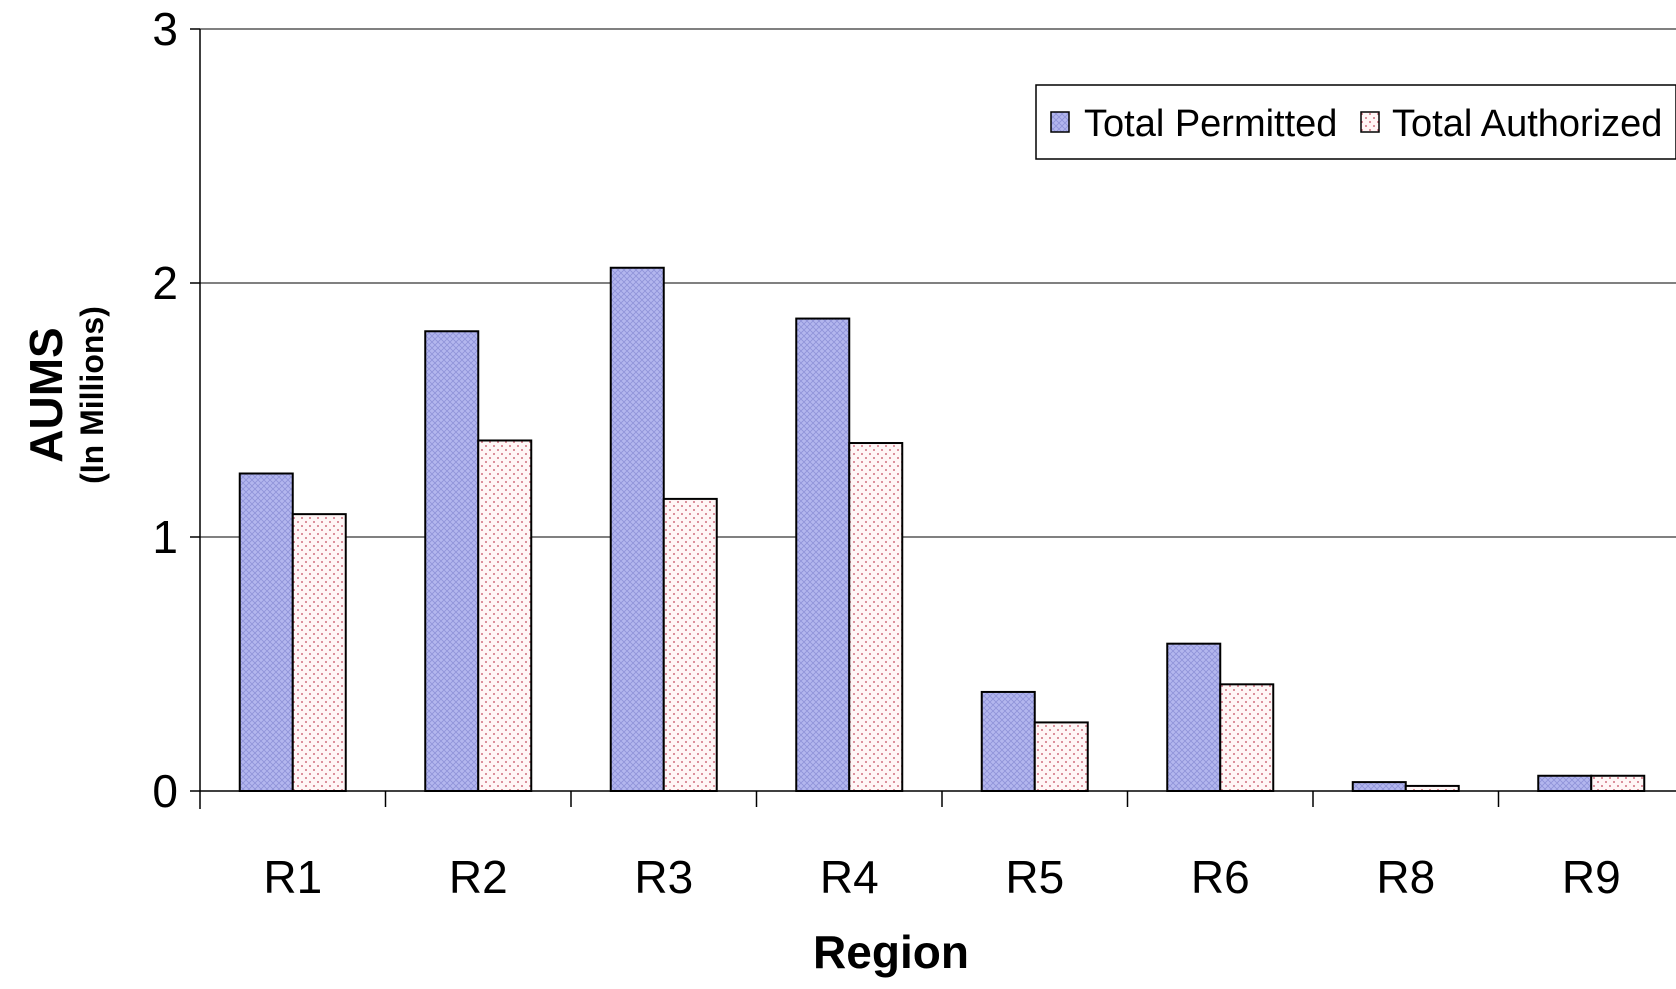 The width and height of the screenshot is (1676, 989). What do you see at coordinates (1008, 741) in the screenshot?
I see `bar-total-permitted-r5` at bounding box center [1008, 741].